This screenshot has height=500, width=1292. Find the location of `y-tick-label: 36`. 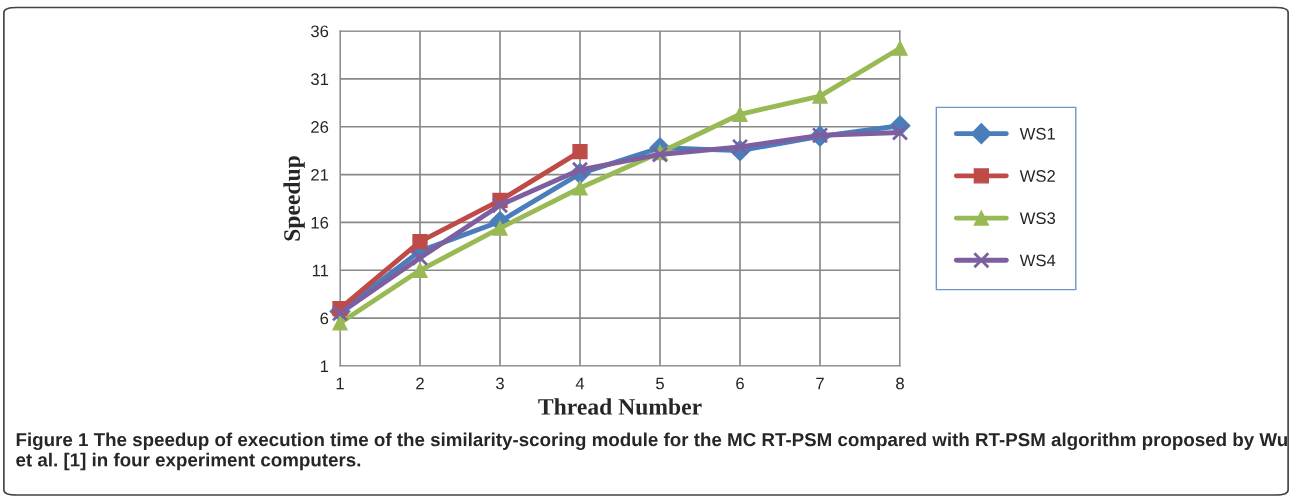

y-tick-label: 36 is located at coordinates (319, 31).